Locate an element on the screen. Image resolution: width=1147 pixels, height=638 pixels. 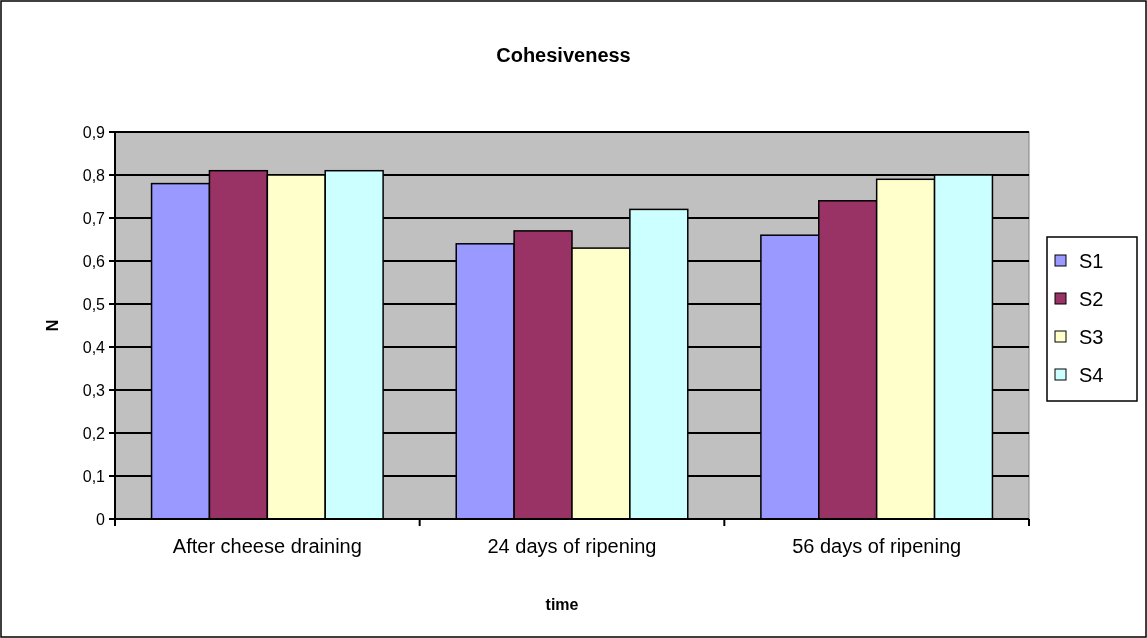
y-tick-label: 0,5 is located at coordinates (94, 304).